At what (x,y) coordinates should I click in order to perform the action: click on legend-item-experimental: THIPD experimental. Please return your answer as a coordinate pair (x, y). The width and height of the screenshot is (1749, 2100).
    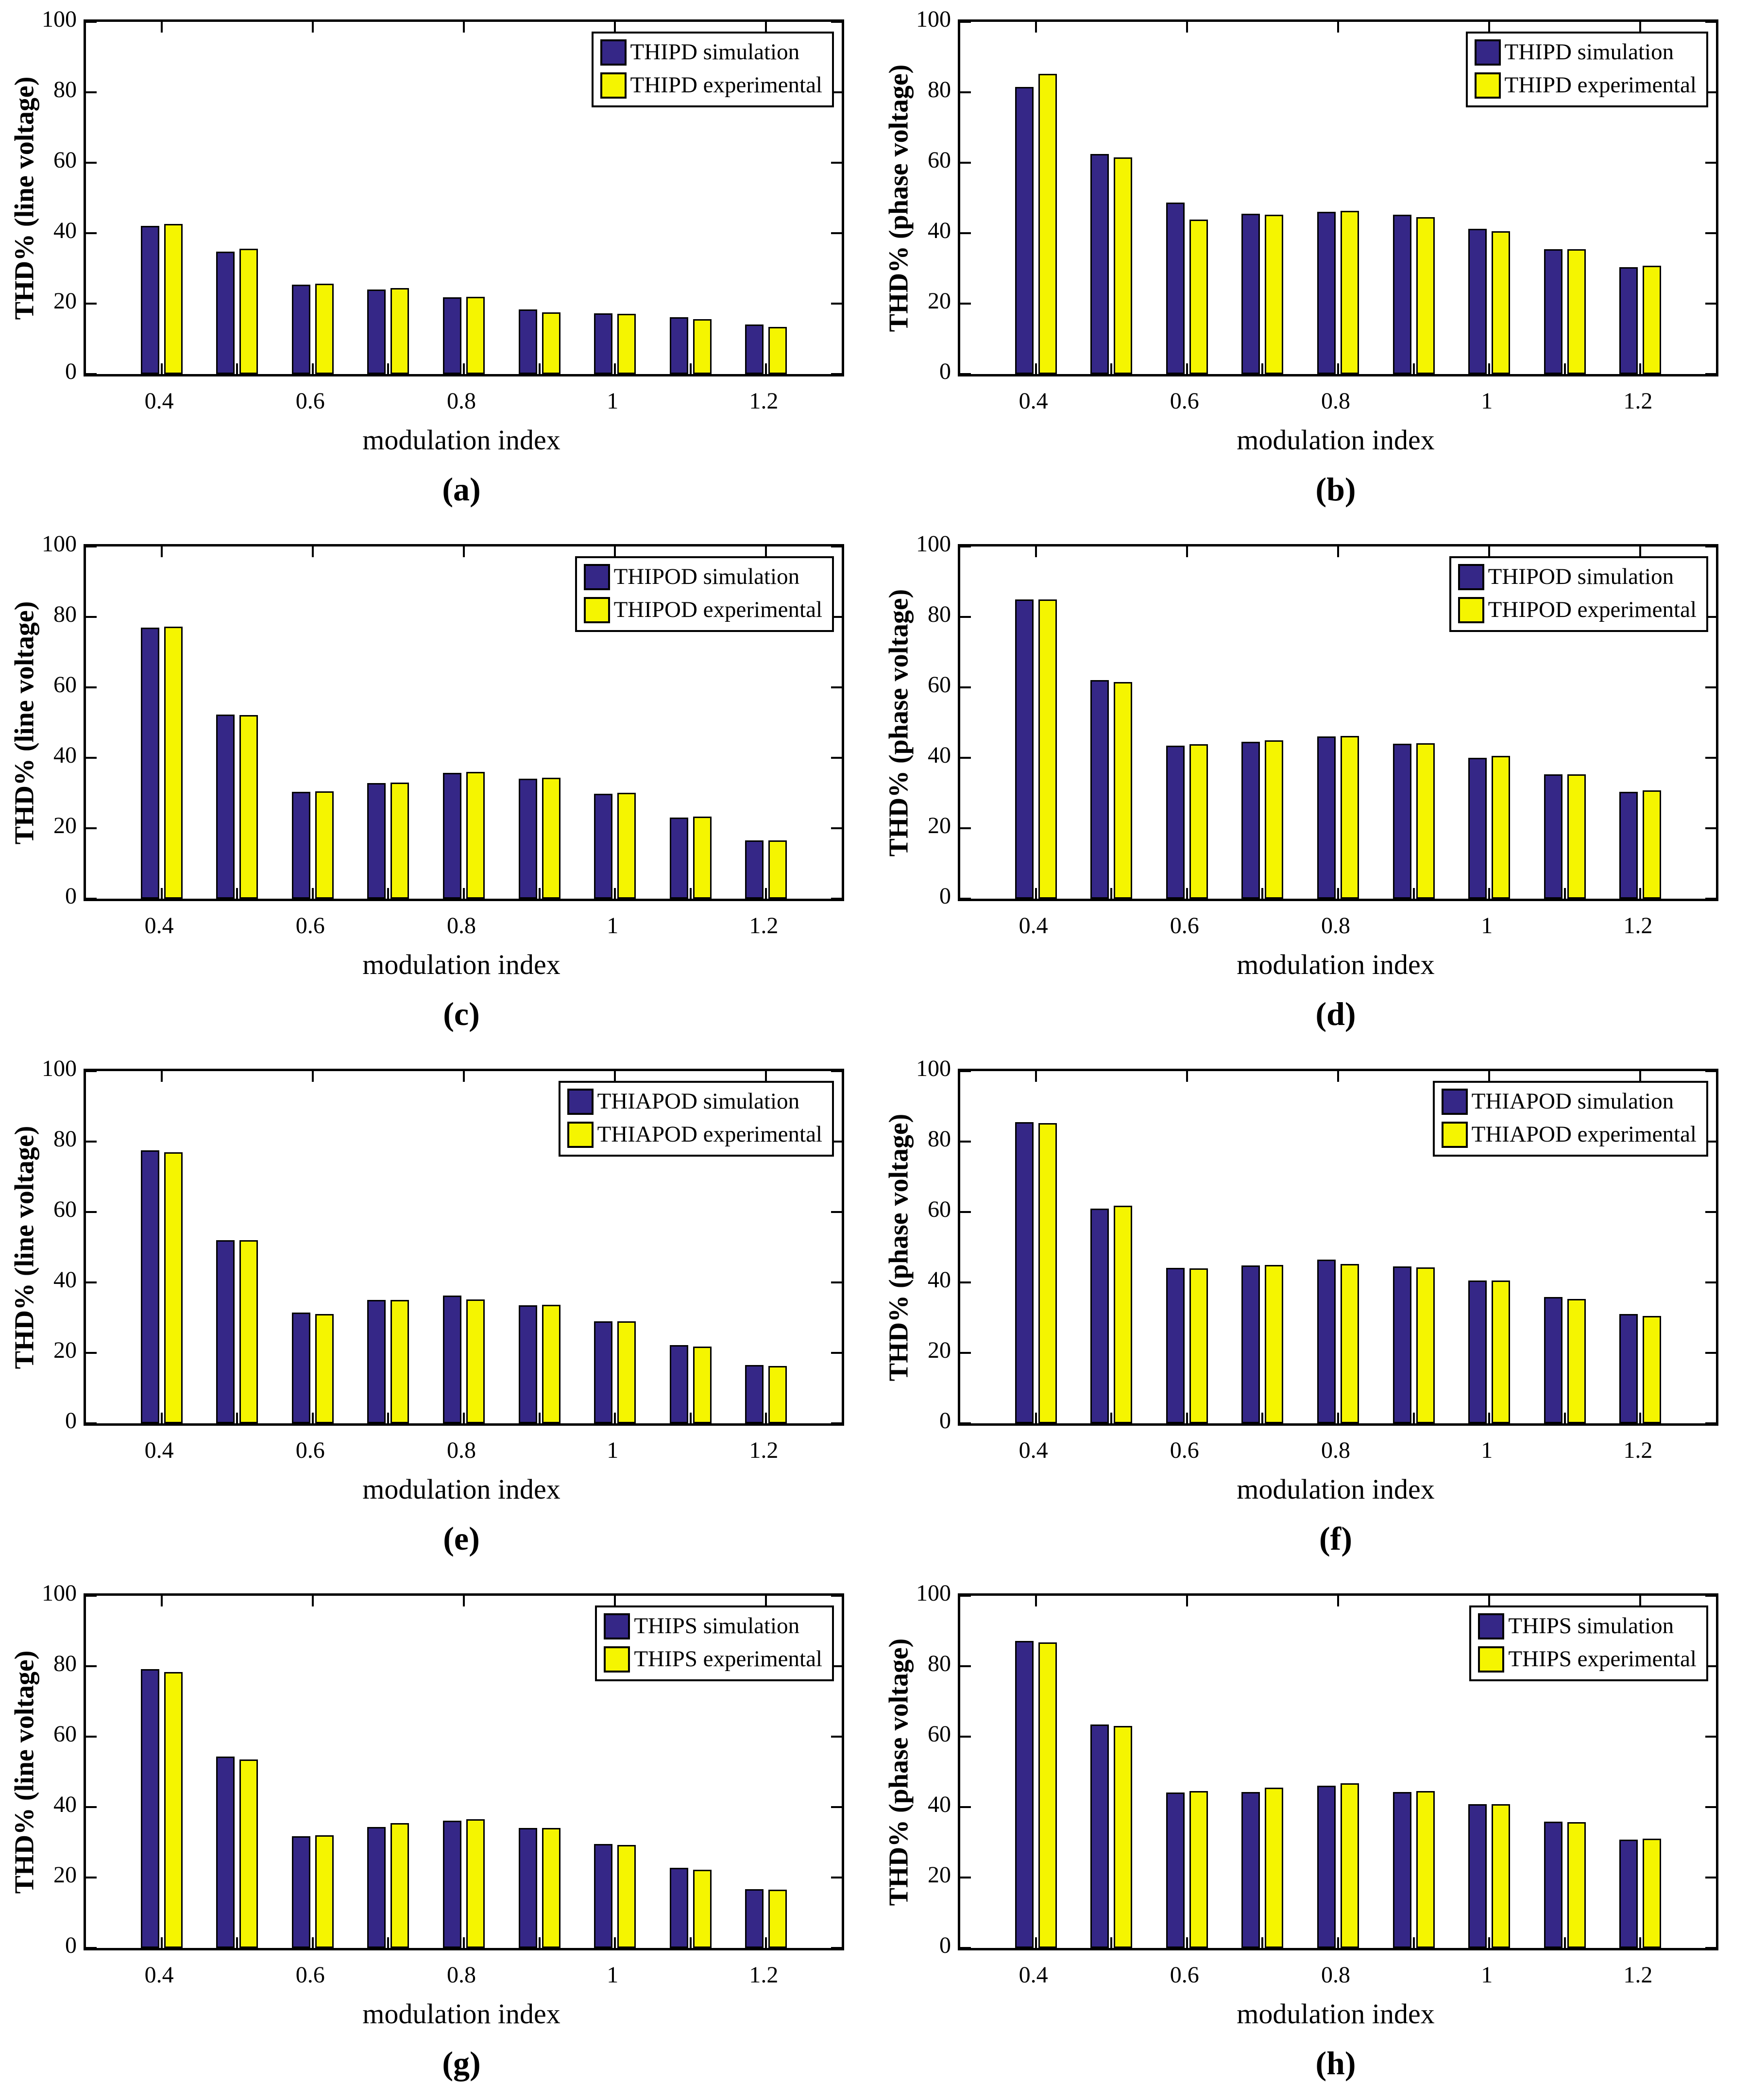
    Looking at the image, I should click on (711, 85).